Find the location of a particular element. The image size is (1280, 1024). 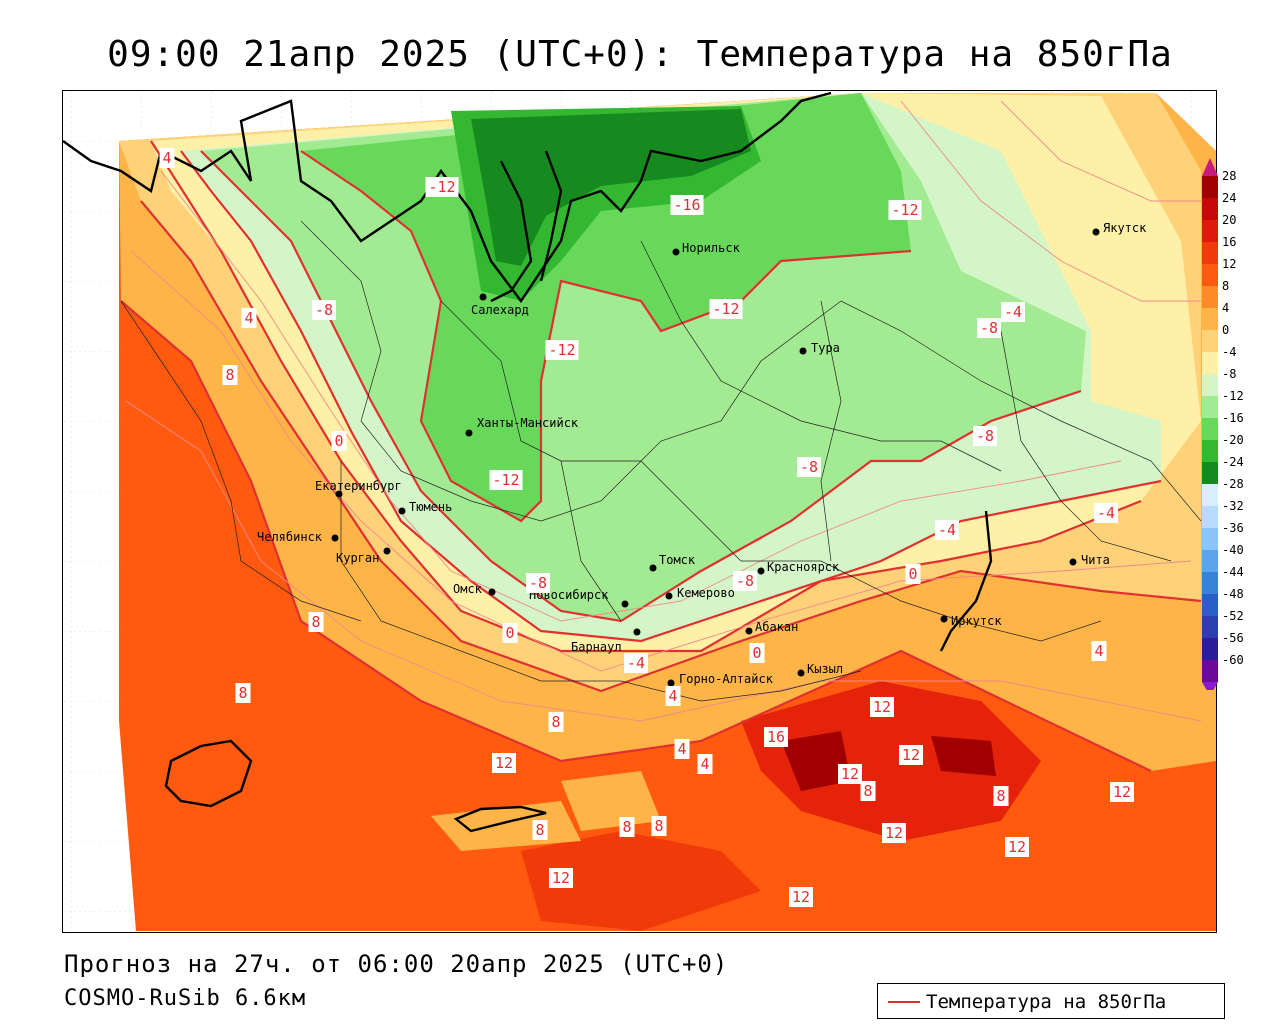

city-label-chelyabinsk: Челябинск is located at coordinates (290, 537).